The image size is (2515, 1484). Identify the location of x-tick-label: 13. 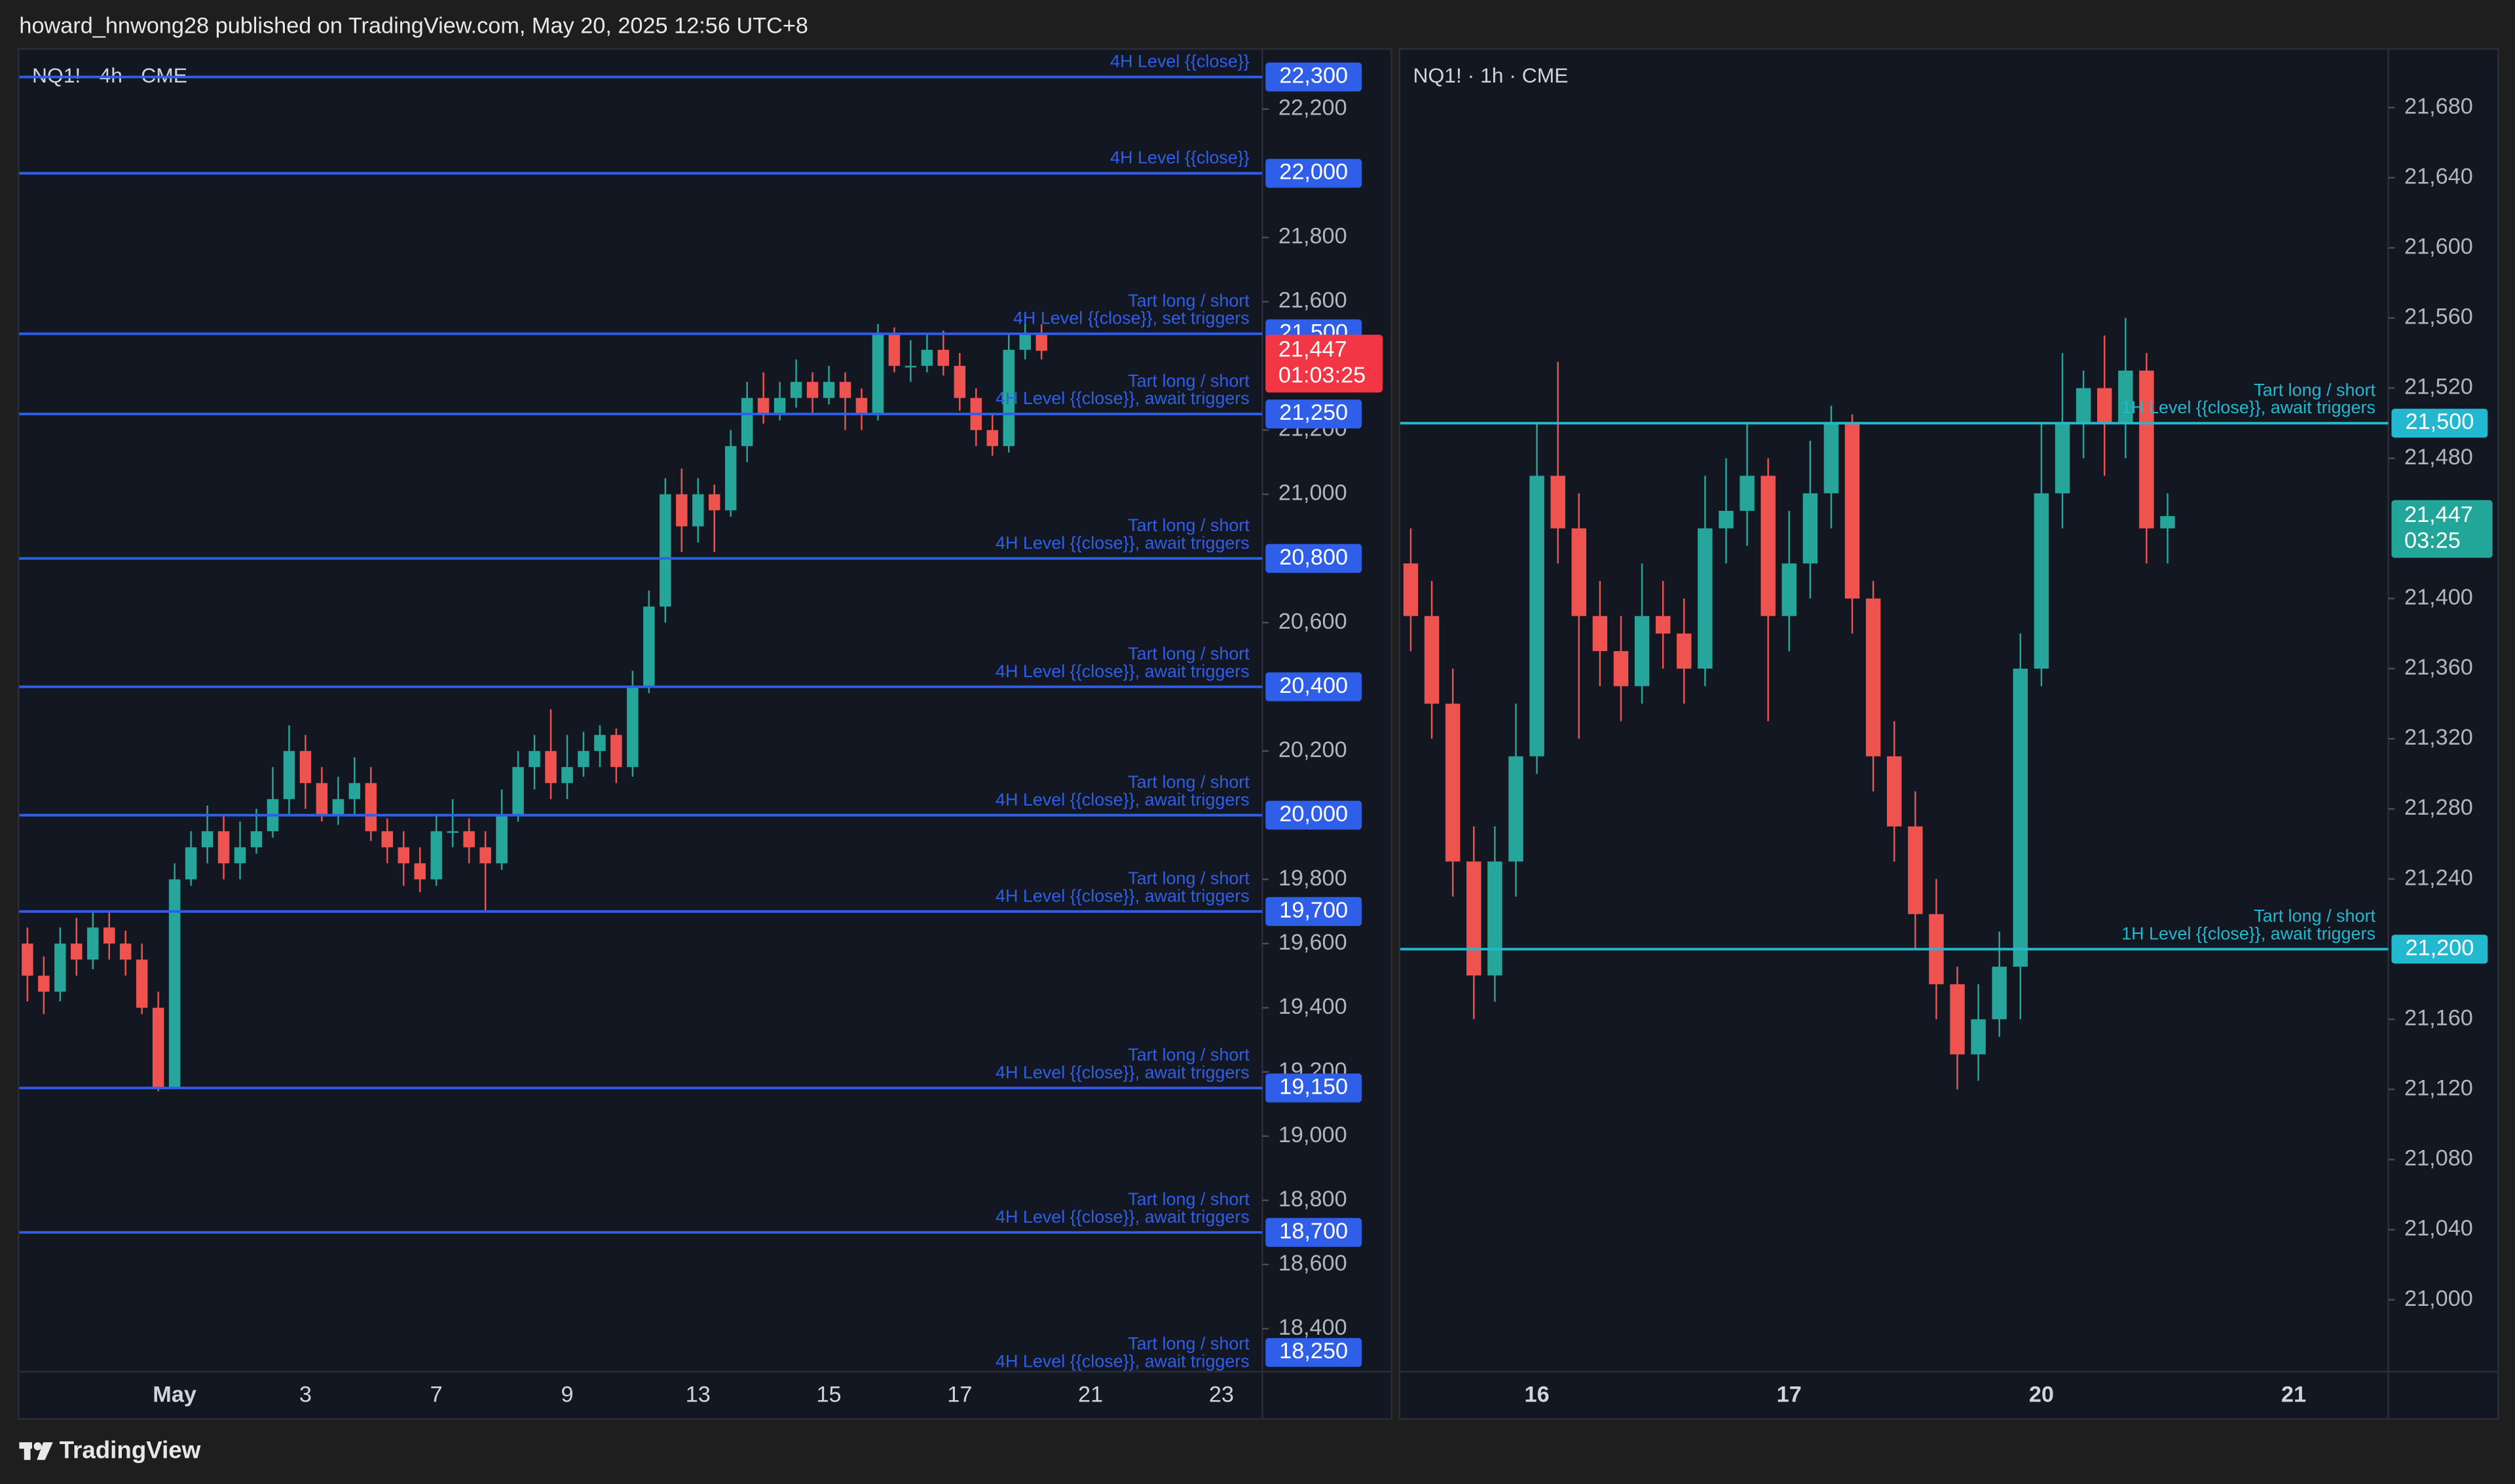
(698, 1394).